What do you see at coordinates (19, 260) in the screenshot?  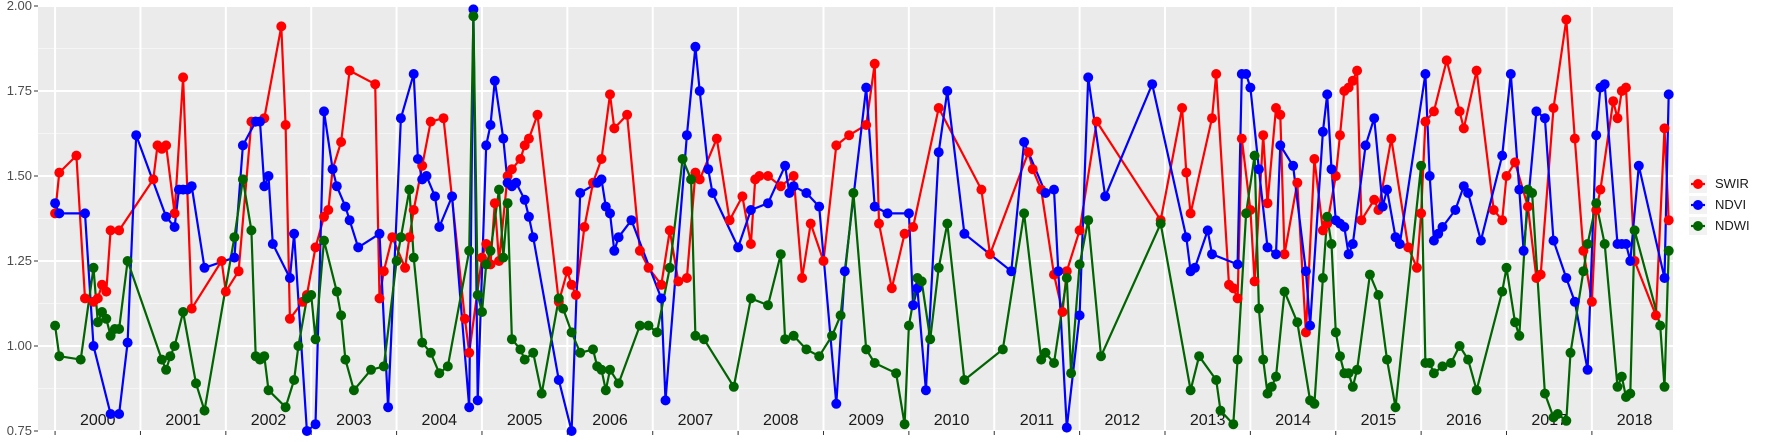 I see `y-tick-label: 1.25` at bounding box center [19, 260].